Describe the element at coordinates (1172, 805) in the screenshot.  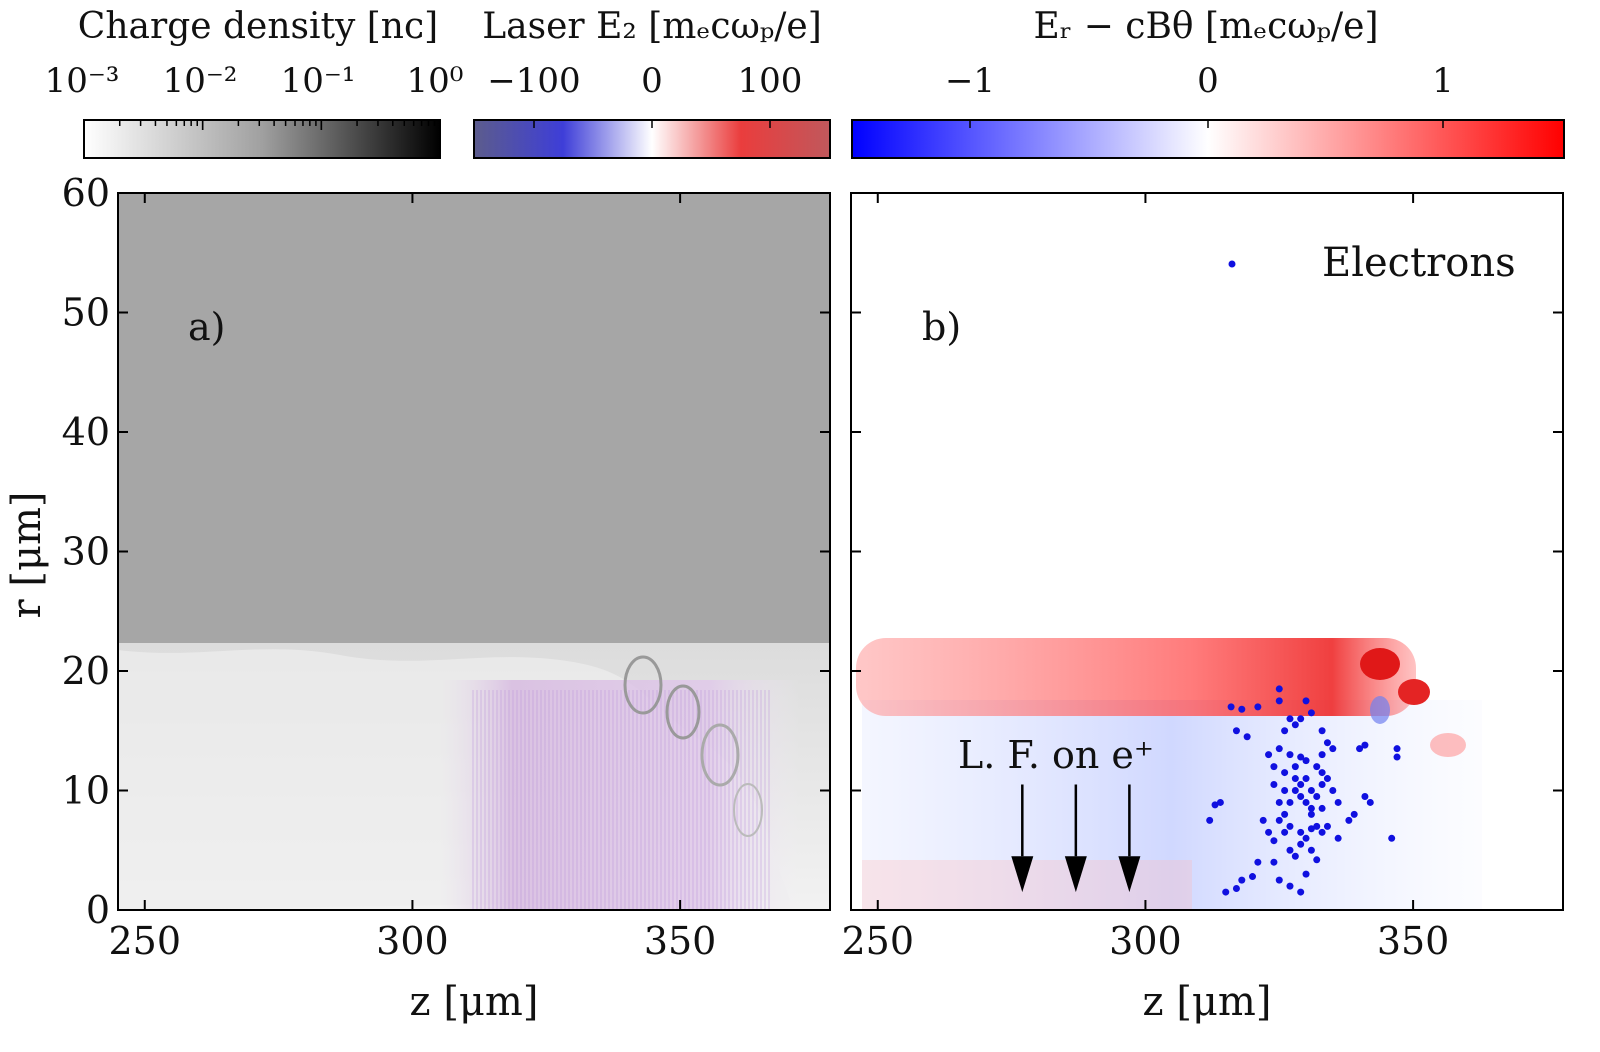
I see `panel-b-negative-field` at that location.